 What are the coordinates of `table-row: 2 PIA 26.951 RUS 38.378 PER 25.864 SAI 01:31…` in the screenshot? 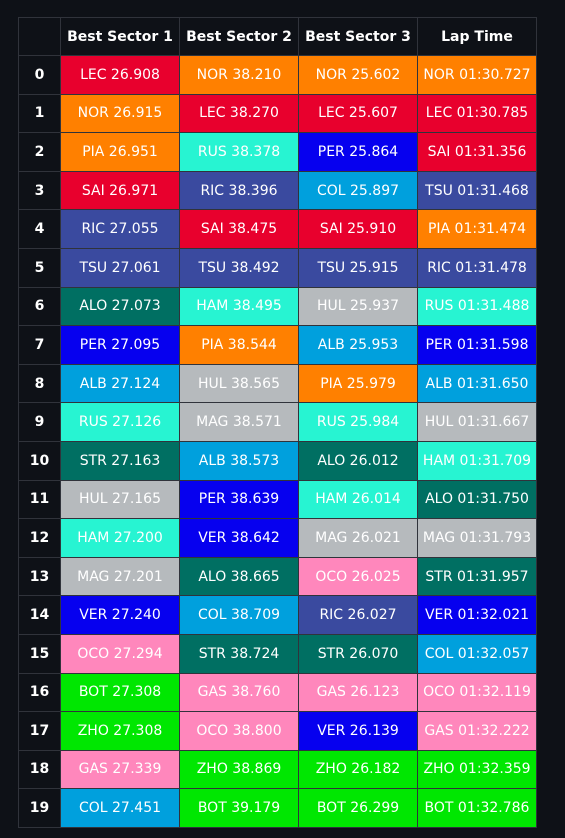 It's located at (277, 152).